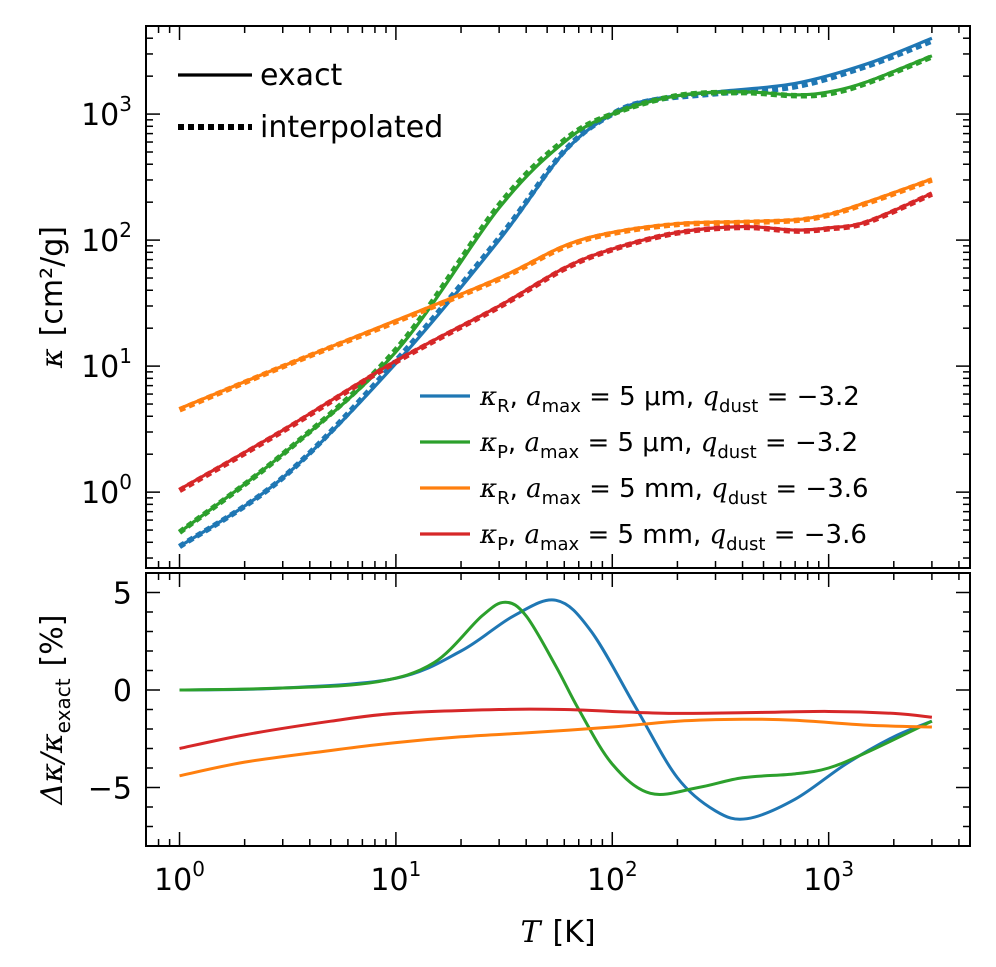  What do you see at coordinates (122, 594) in the screenshot?
I see `y-tick-label: 5` at bounding box center [122, 594].